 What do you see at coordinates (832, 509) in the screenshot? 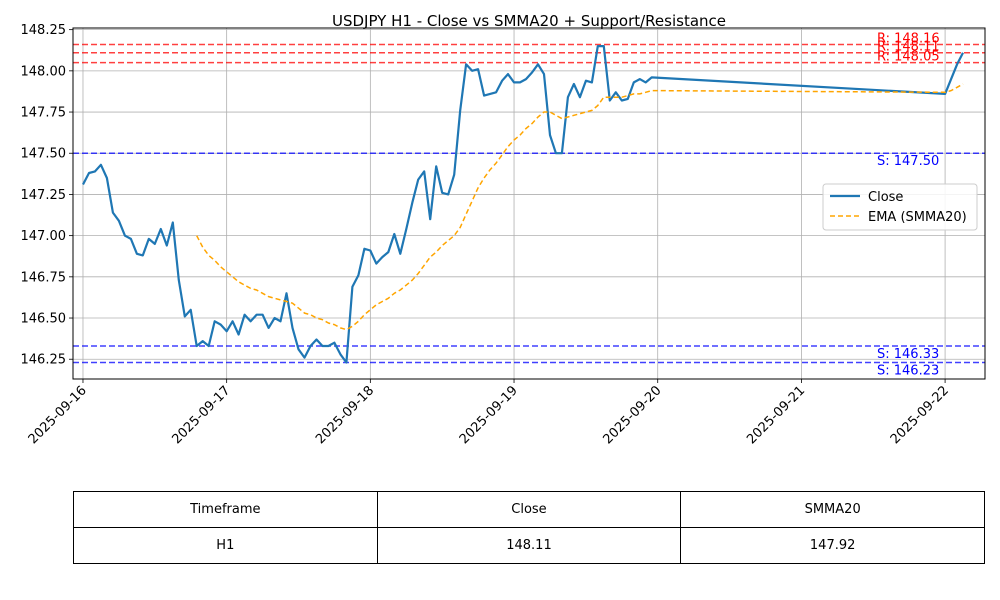
I see `header-smma20: SMMA20` at bounding box center [832, 509].